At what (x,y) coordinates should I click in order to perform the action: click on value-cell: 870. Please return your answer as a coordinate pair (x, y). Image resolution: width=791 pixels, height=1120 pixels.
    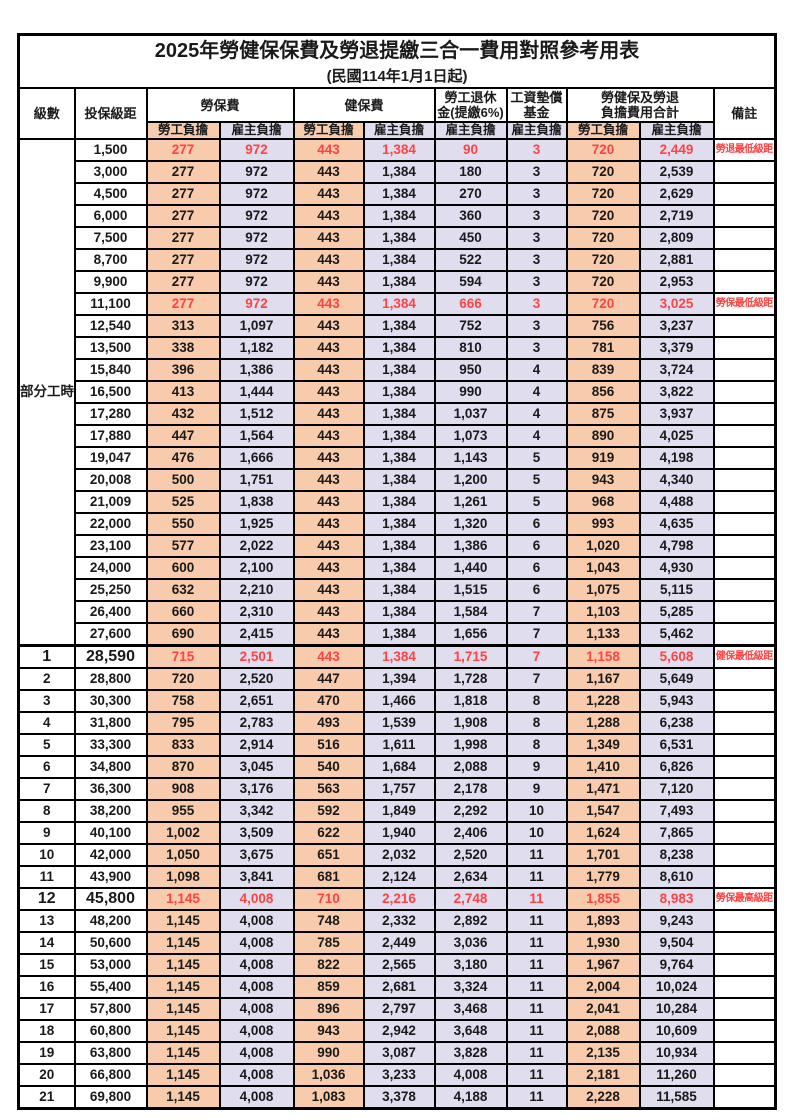
    Looking at the image, I should click on (183, 767).